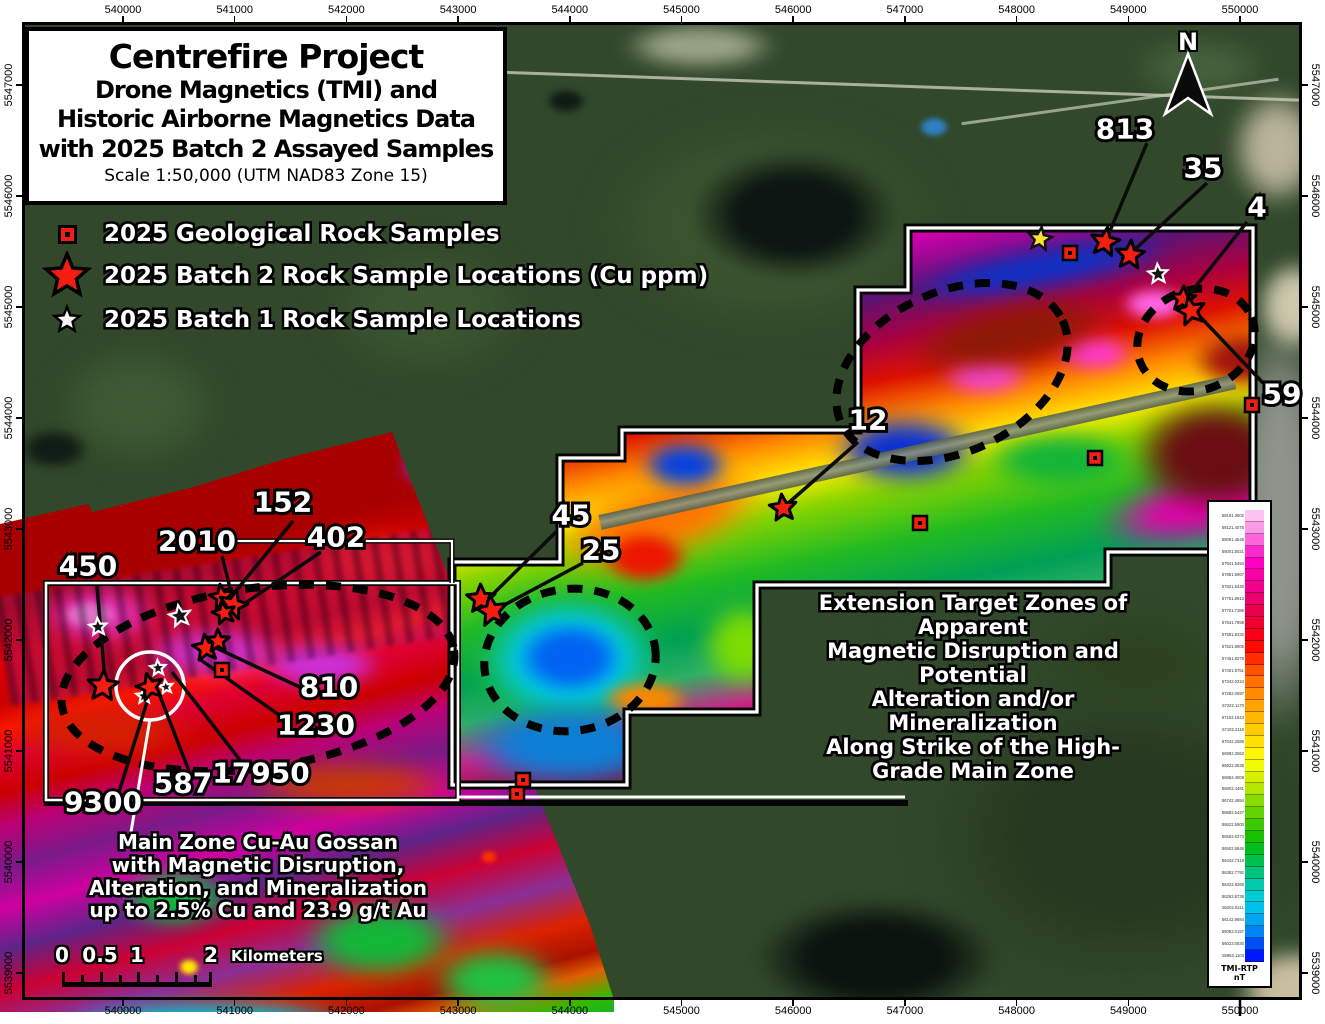  Describe the element at coordinates (1232, 896) in the screenshot. I see `colorbar-step-value: 56262.8738` at that location.